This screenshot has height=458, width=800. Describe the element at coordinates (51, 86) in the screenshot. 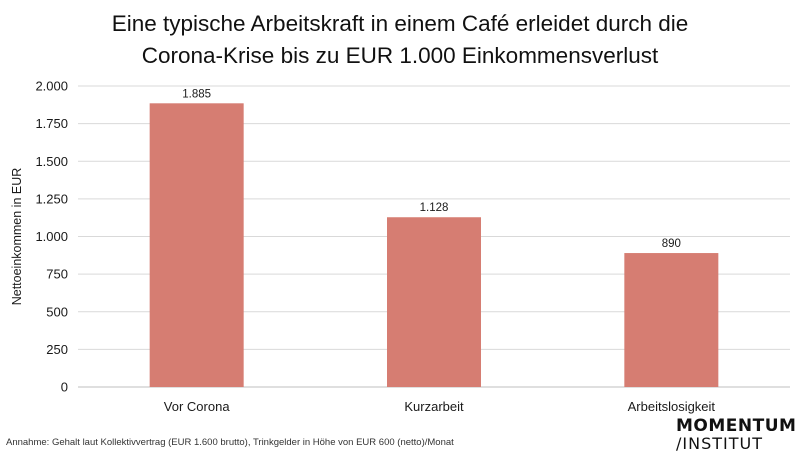

I see `y-tick-label: 2.000` at that location.